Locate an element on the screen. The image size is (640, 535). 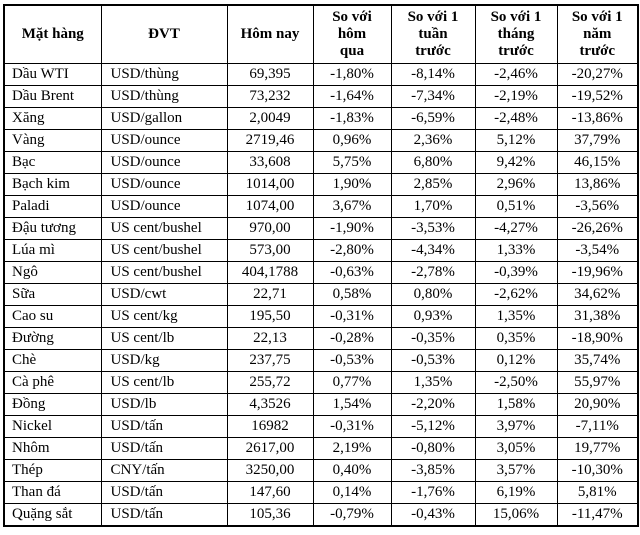
cell-item: Ngô is located at coordinates (52, 272).